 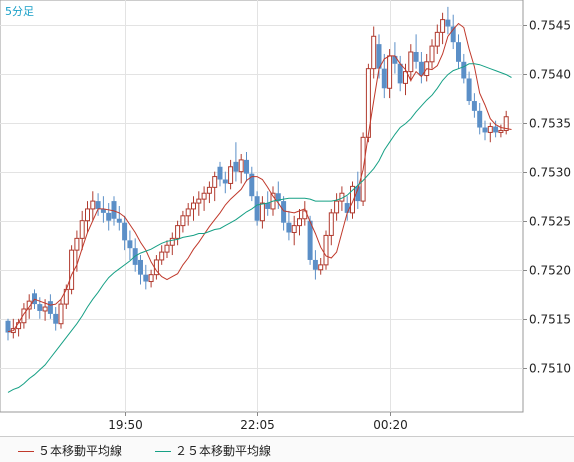 I want to click on y-tick-label: 0.7535, so click(x=550, y=124).